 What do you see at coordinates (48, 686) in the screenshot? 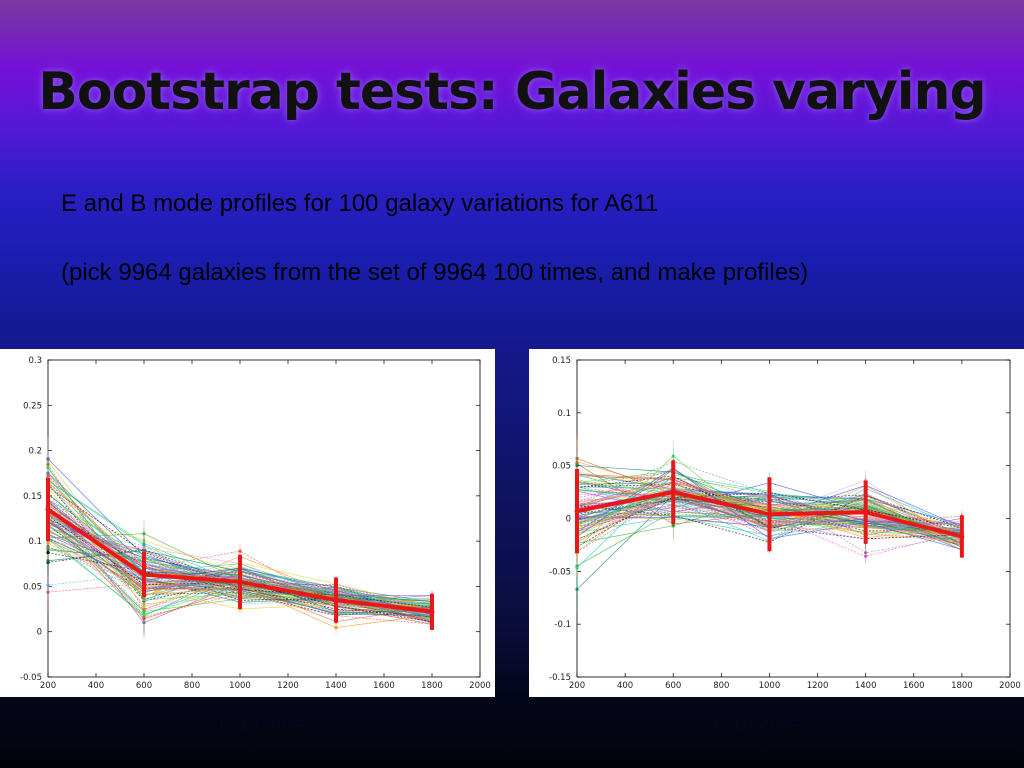
I see `e-x-tick-label: 200` at bounding box center [48, 686].